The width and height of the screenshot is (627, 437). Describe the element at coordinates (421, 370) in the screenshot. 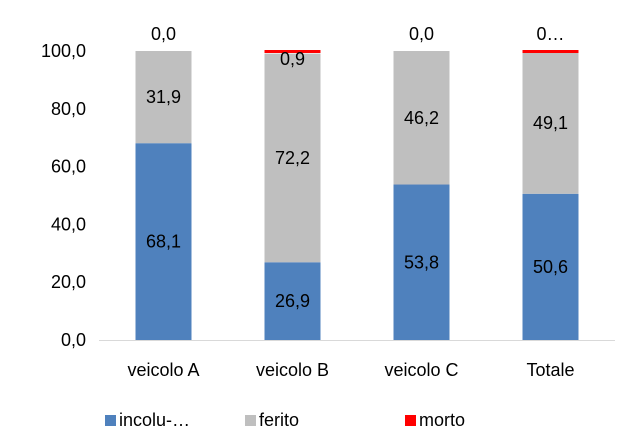

I see `x-tick-label: veicolo C` at that location.